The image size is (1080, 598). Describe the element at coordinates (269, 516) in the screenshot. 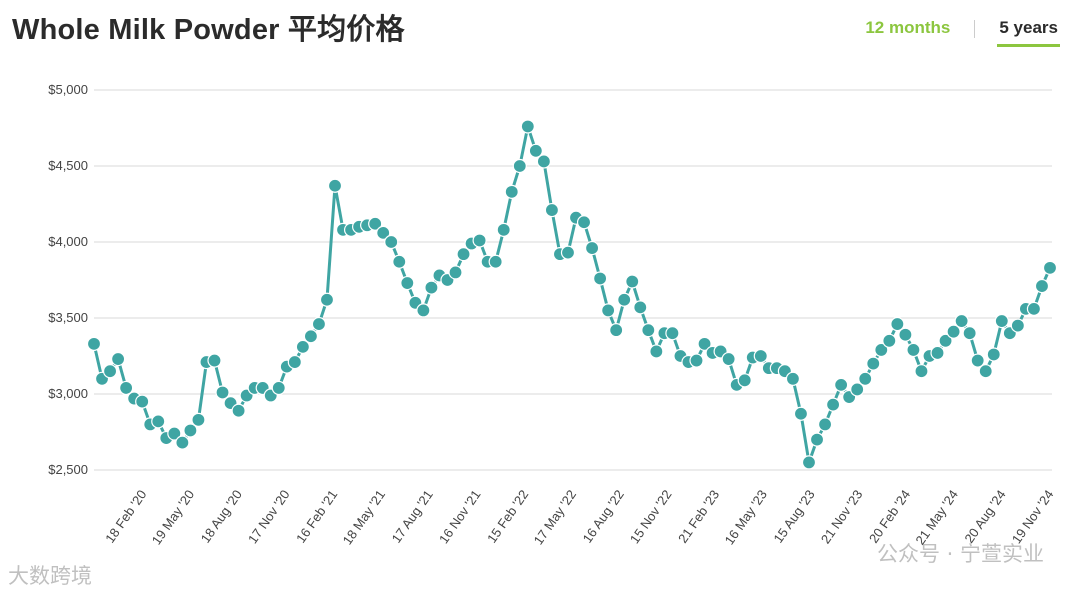

I see `x-tick-label: 17 Nov '20` at that location.